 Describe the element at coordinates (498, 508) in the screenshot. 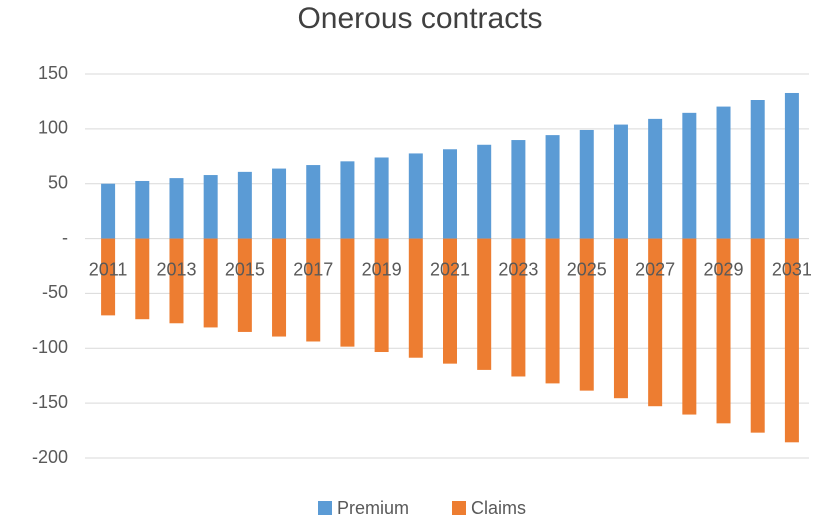

I see `legend-label: Claims` at that location.